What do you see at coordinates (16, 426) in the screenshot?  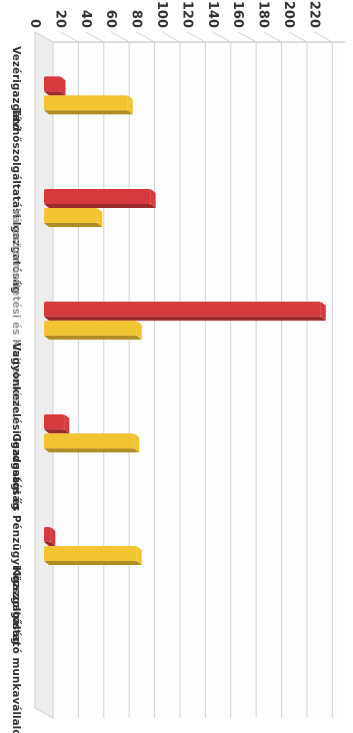 I see `category-label: Vagyonkezelési Igazgatóság` at bounding box center [16, 426].